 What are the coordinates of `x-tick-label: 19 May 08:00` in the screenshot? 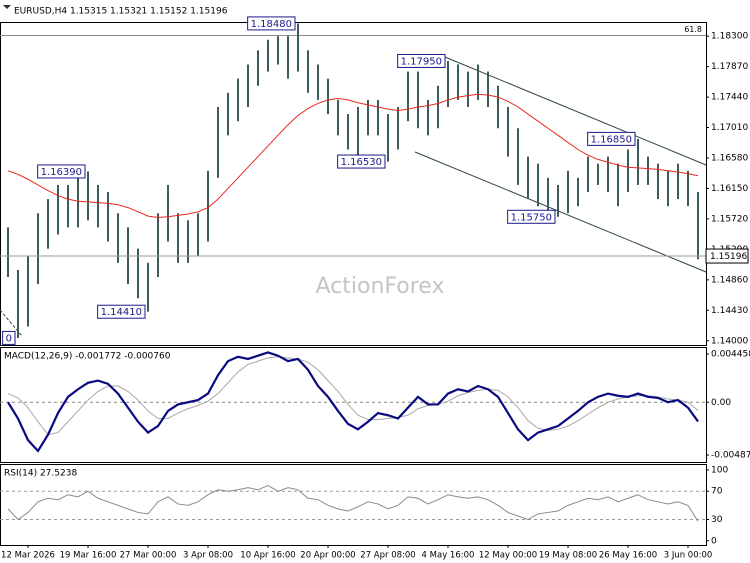 It's located at (568, 556).